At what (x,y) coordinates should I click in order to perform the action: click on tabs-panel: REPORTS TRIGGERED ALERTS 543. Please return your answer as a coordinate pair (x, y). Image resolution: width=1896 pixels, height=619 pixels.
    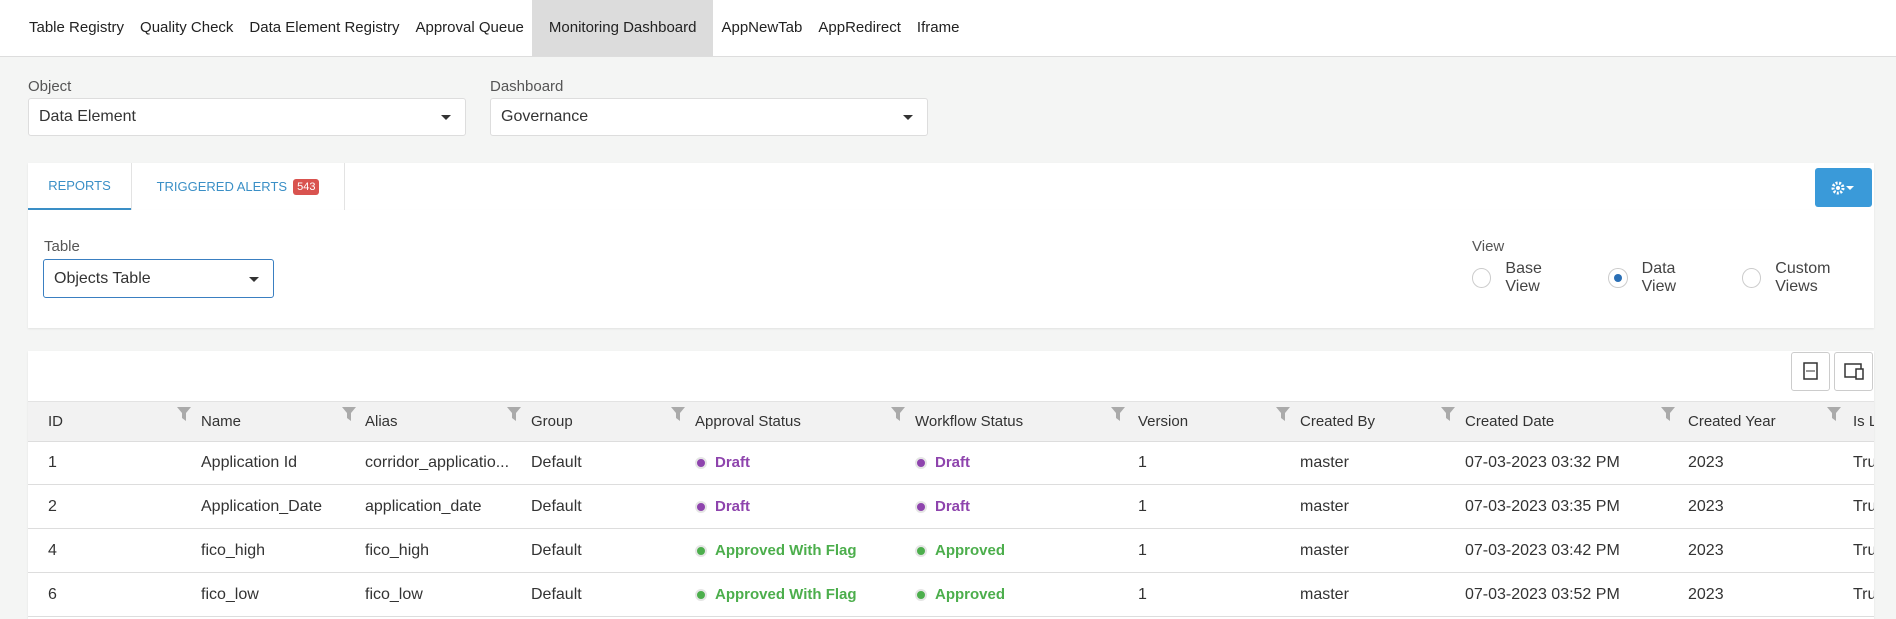
    Looking at the image, I should click on (951, 186).